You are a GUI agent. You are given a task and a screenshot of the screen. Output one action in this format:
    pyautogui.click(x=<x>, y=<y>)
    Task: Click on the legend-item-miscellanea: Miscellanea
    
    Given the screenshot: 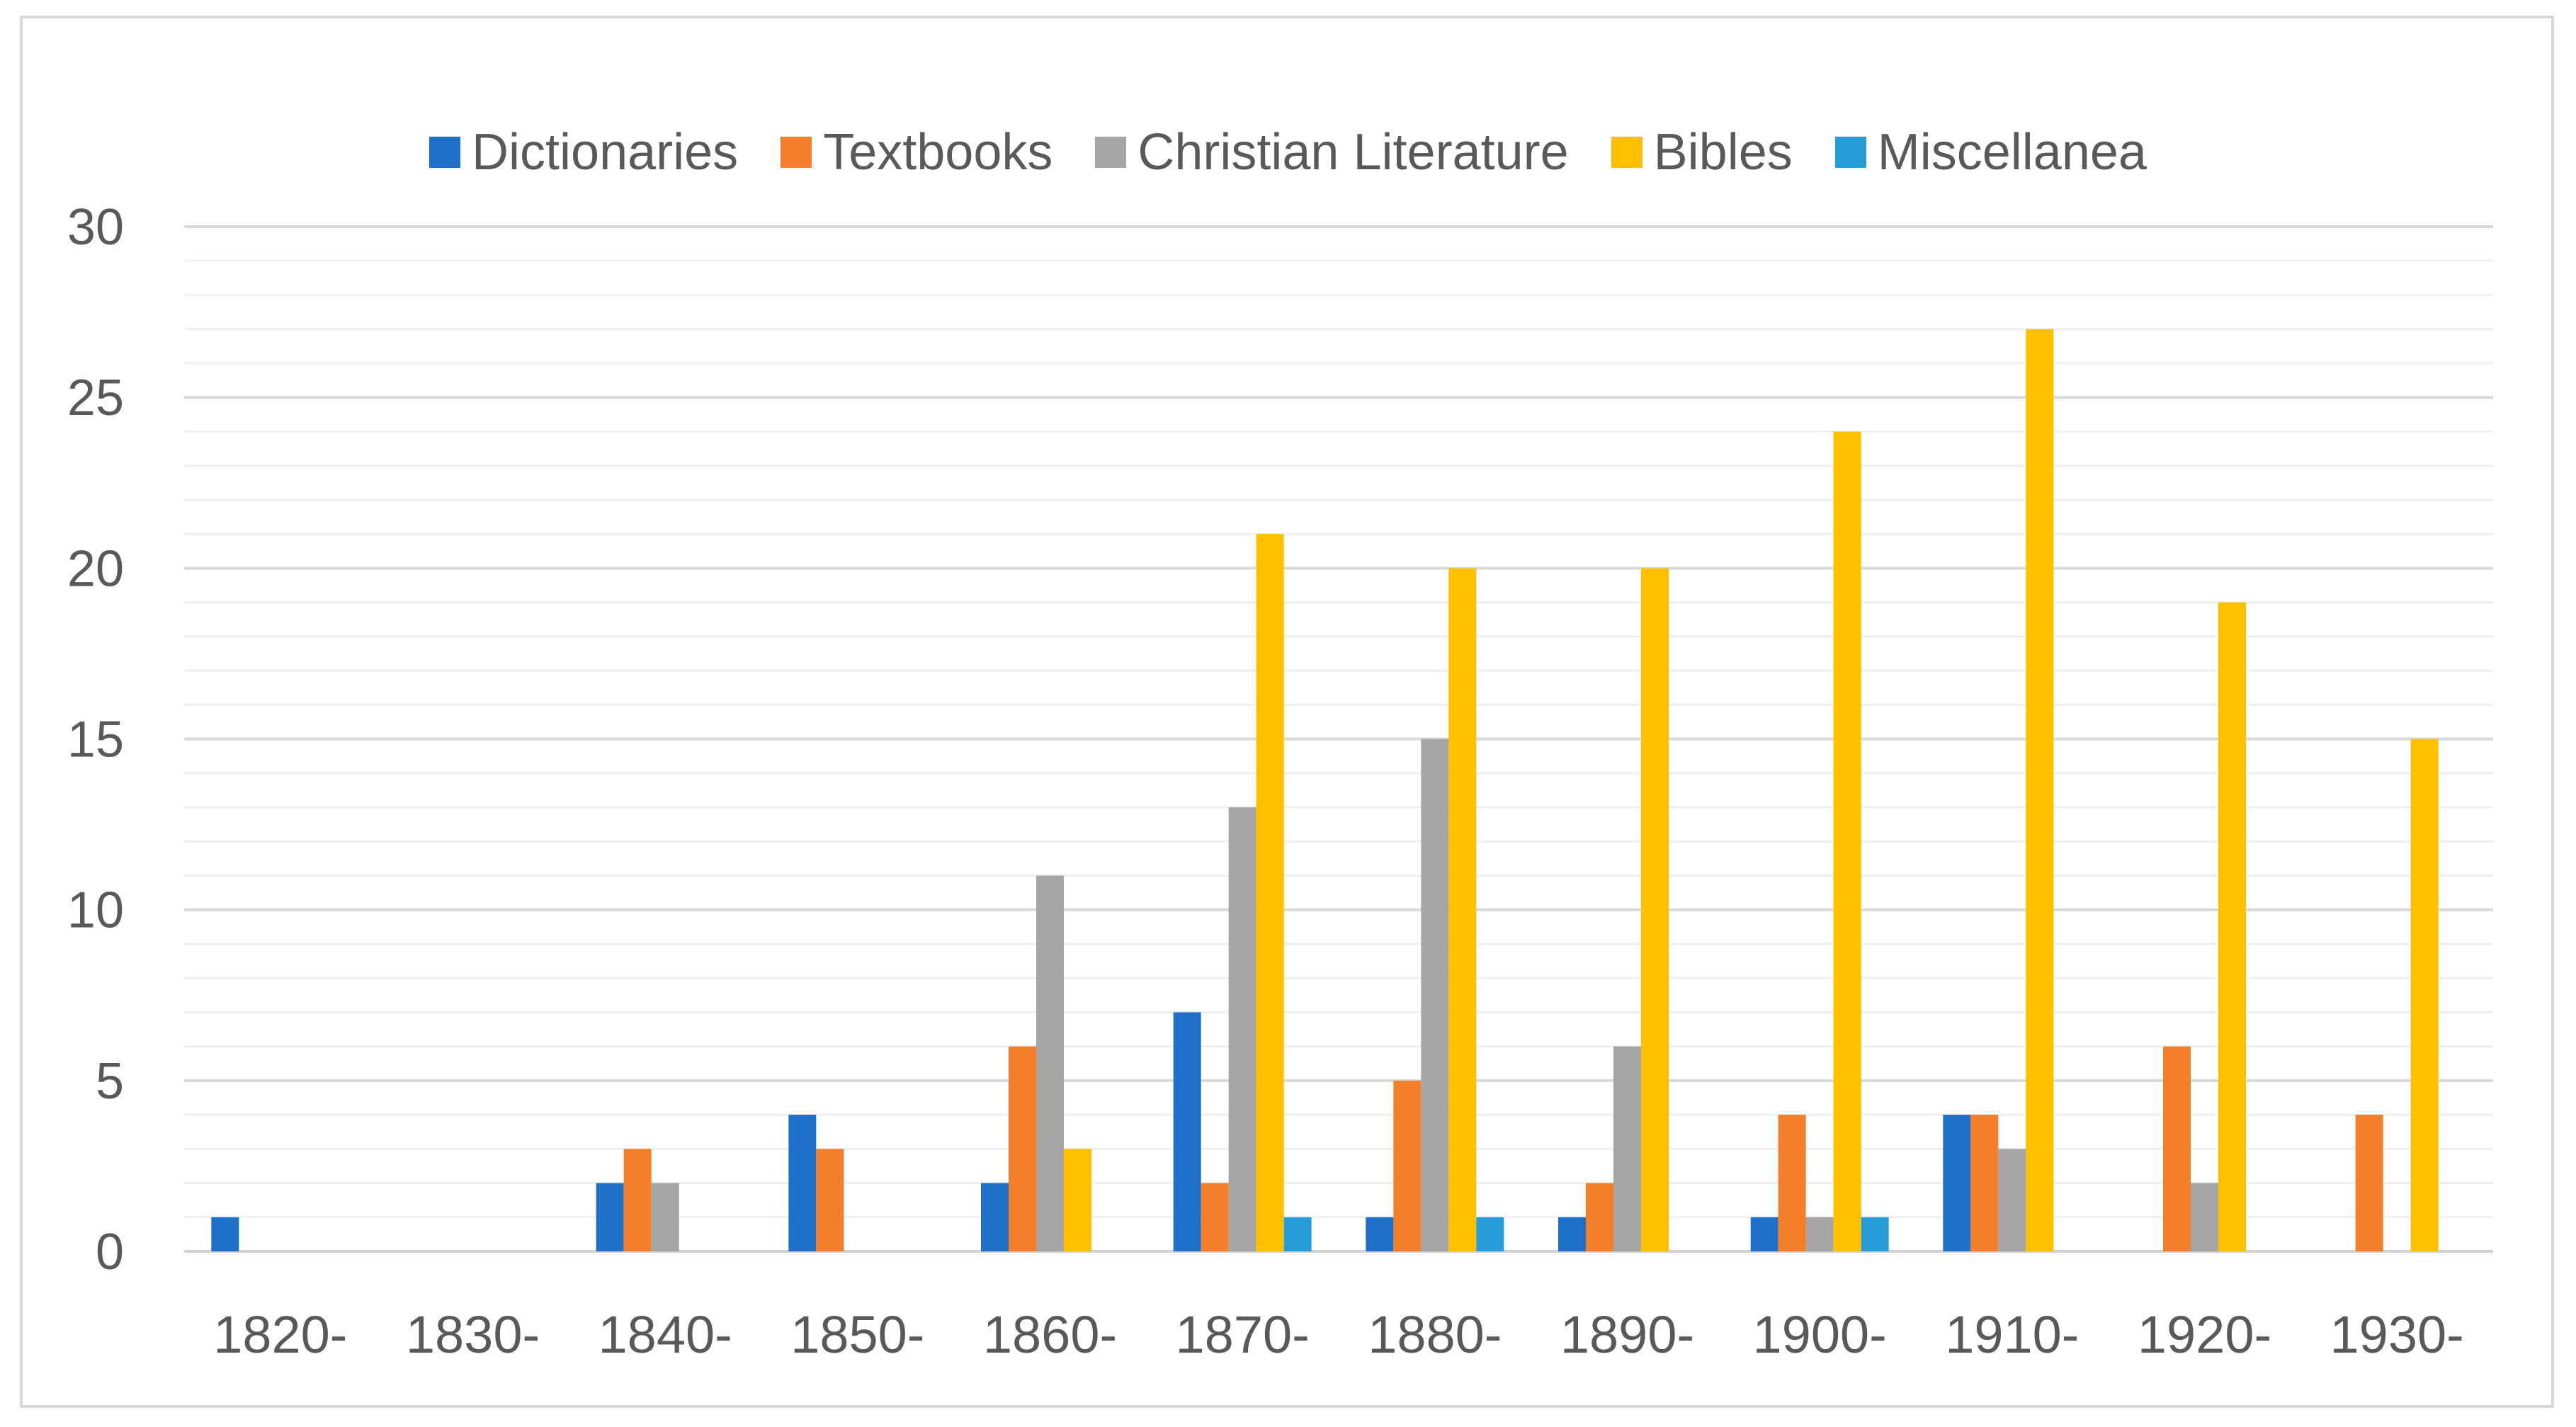 What is the action you would take?
    pyautogui.click(x=1990, y=152)
    